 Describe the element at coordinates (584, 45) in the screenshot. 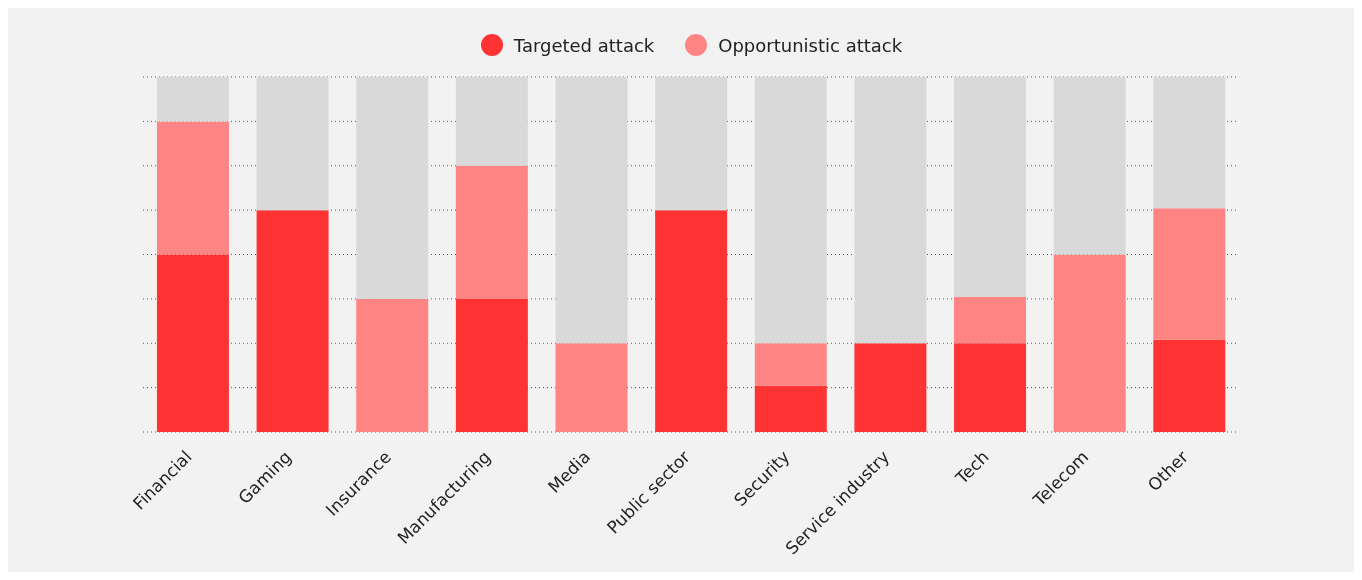

I see `legend-label: Targeted attack` at that location.